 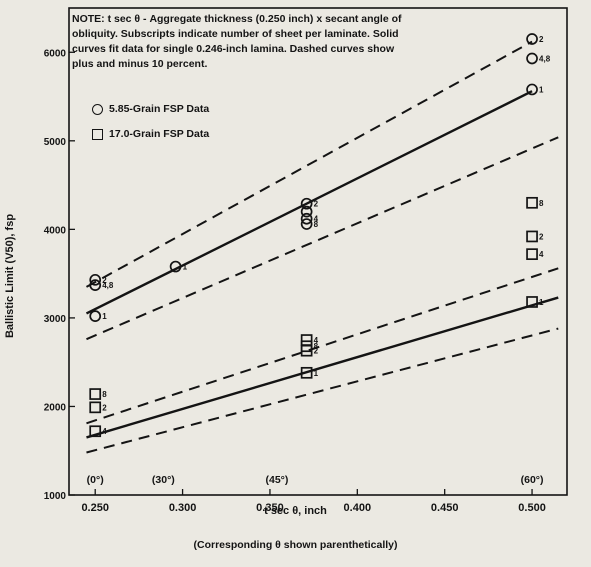 I want to click on x-axis-label: t sec θ, inch, so click(x=295, y=511).